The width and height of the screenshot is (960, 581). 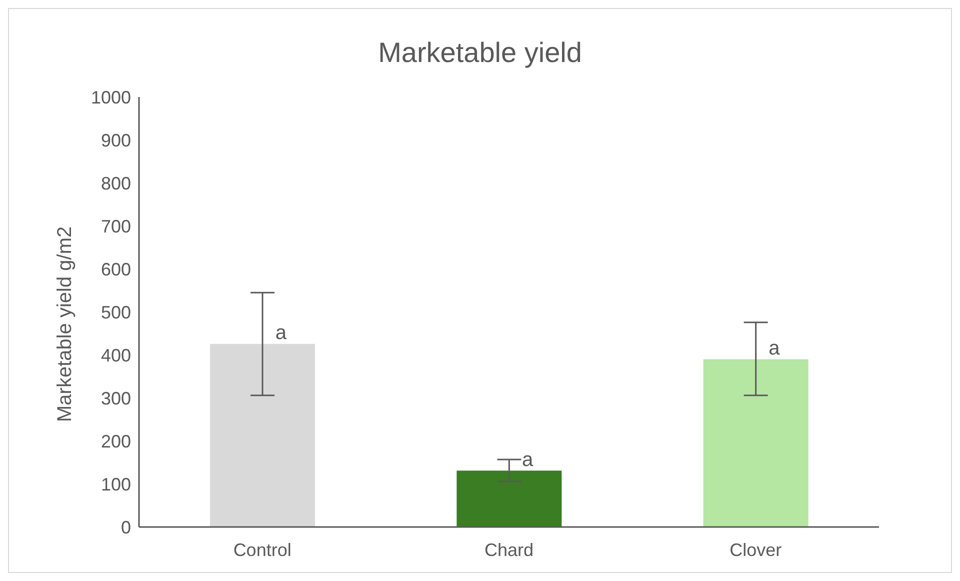 What do you see at coordinates (756, 550) in the screenshot?
I see `x-tick-label: Clover` at bounding box center [756, 550].